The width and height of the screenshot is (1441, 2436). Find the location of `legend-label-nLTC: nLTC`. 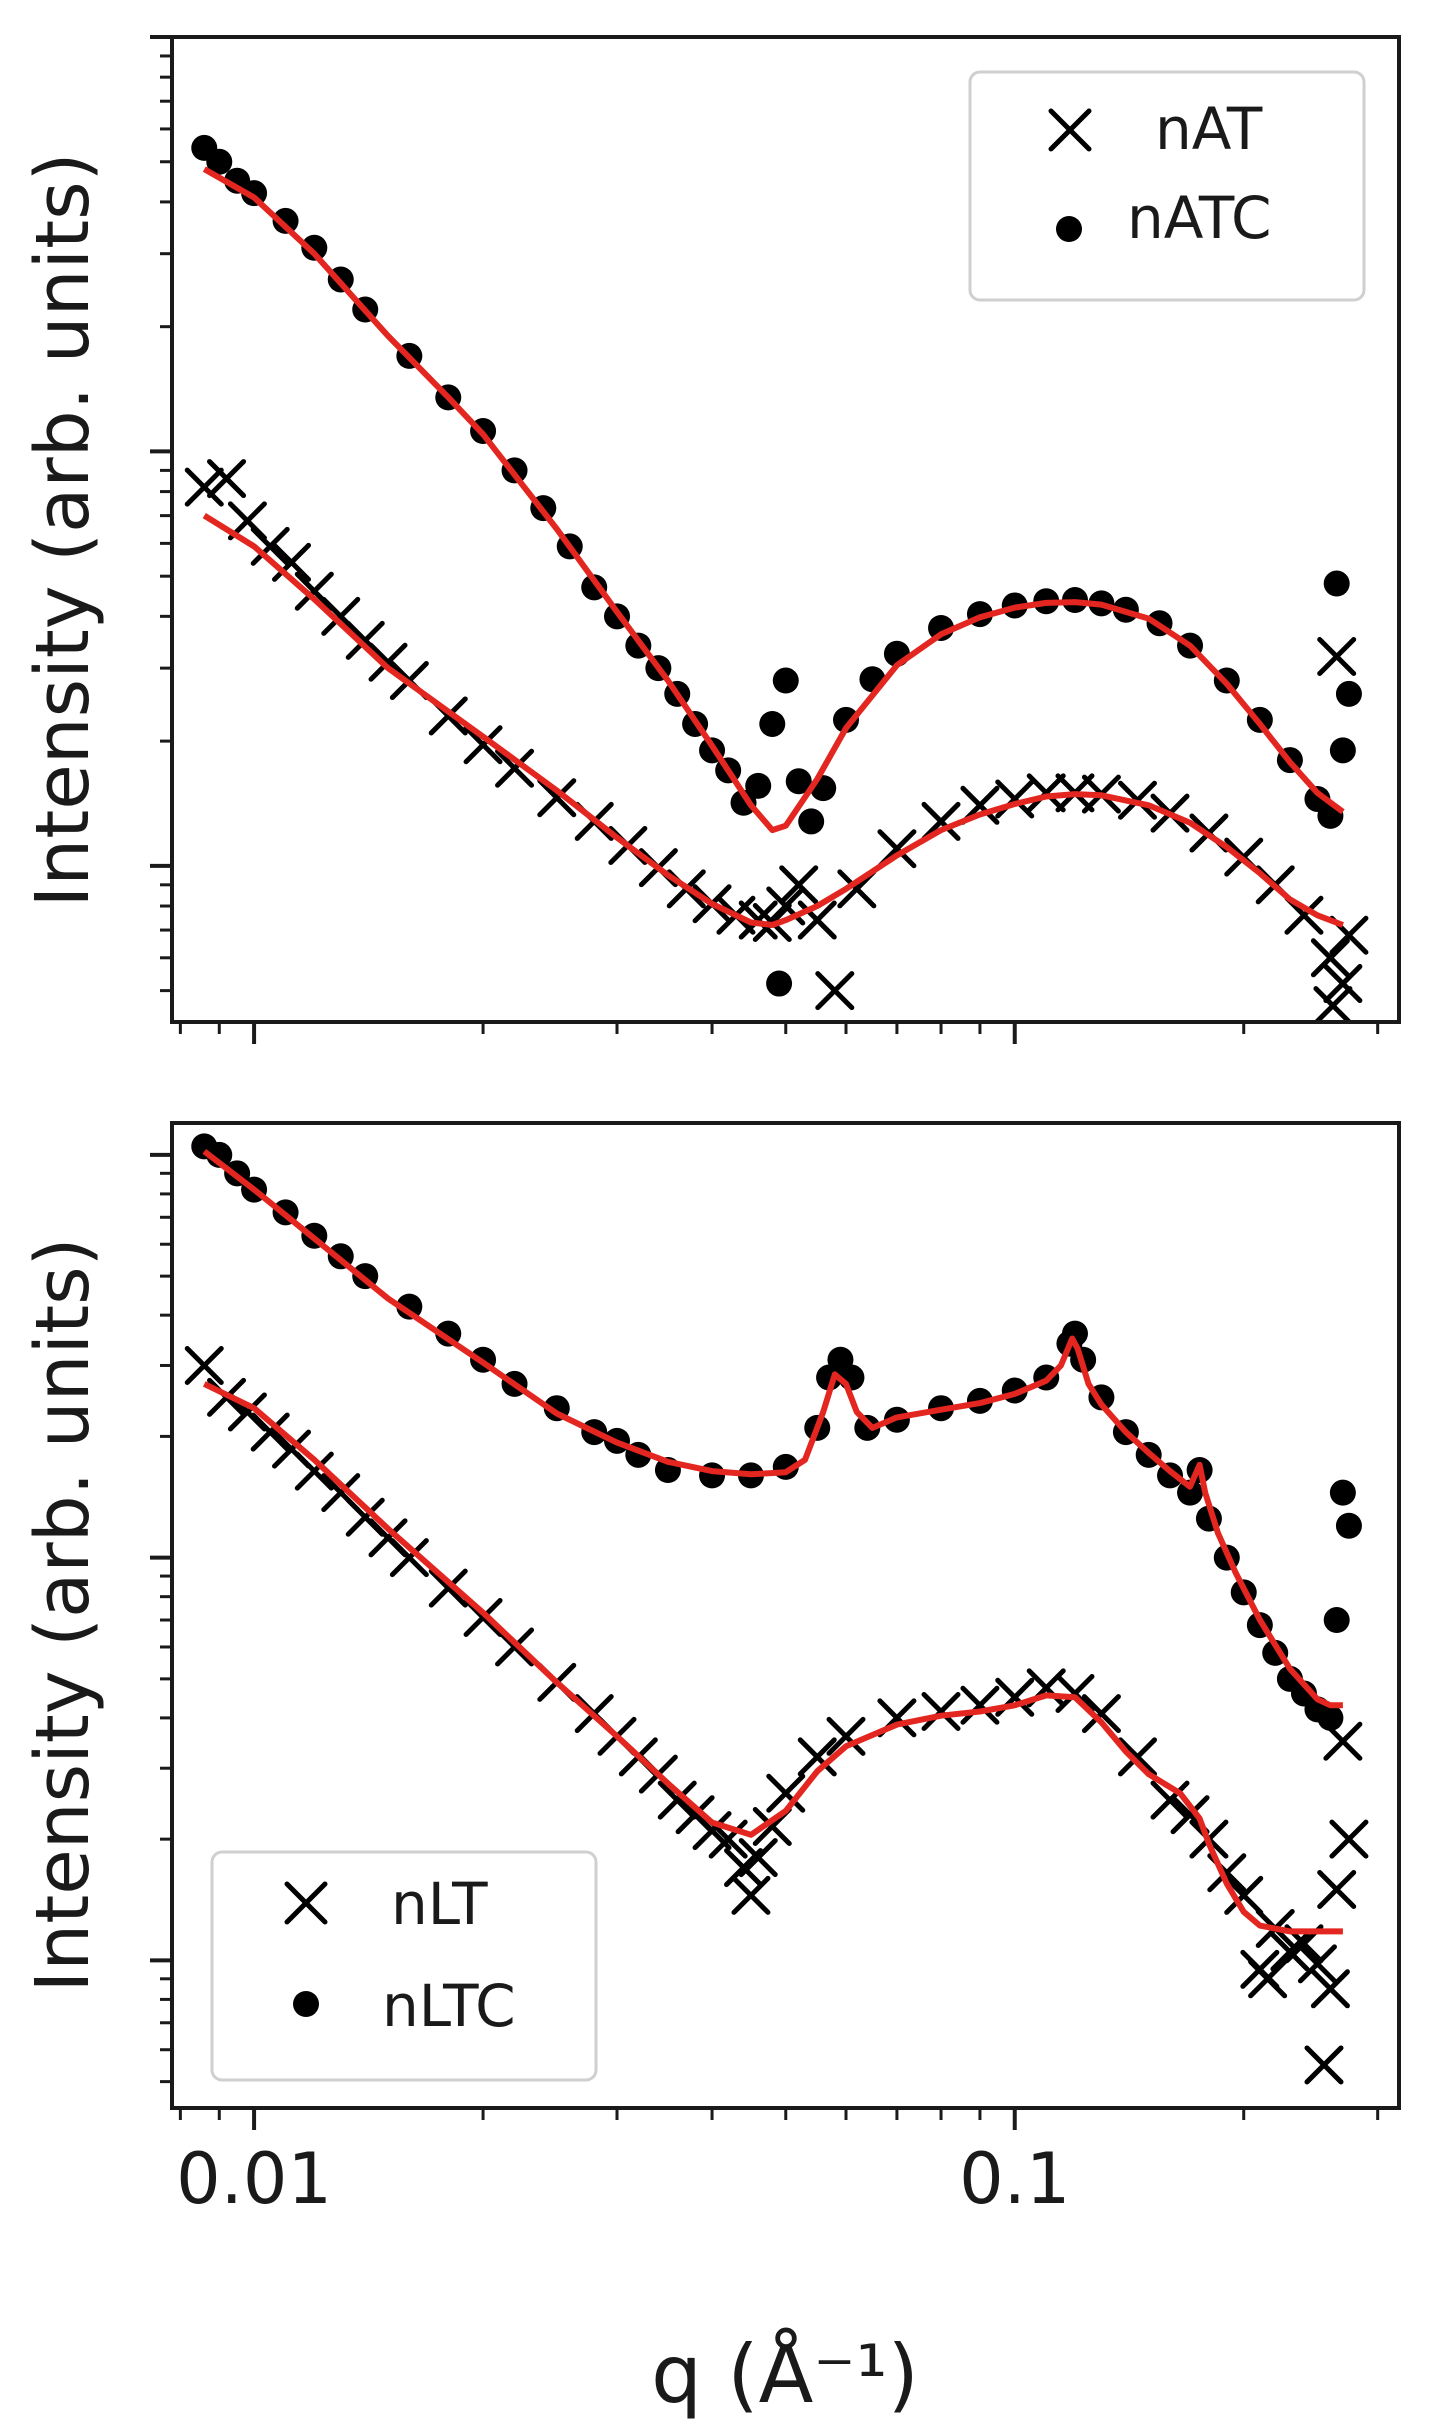

legend-label-nLTC: nLTC is located at coordinates (449, 2006).